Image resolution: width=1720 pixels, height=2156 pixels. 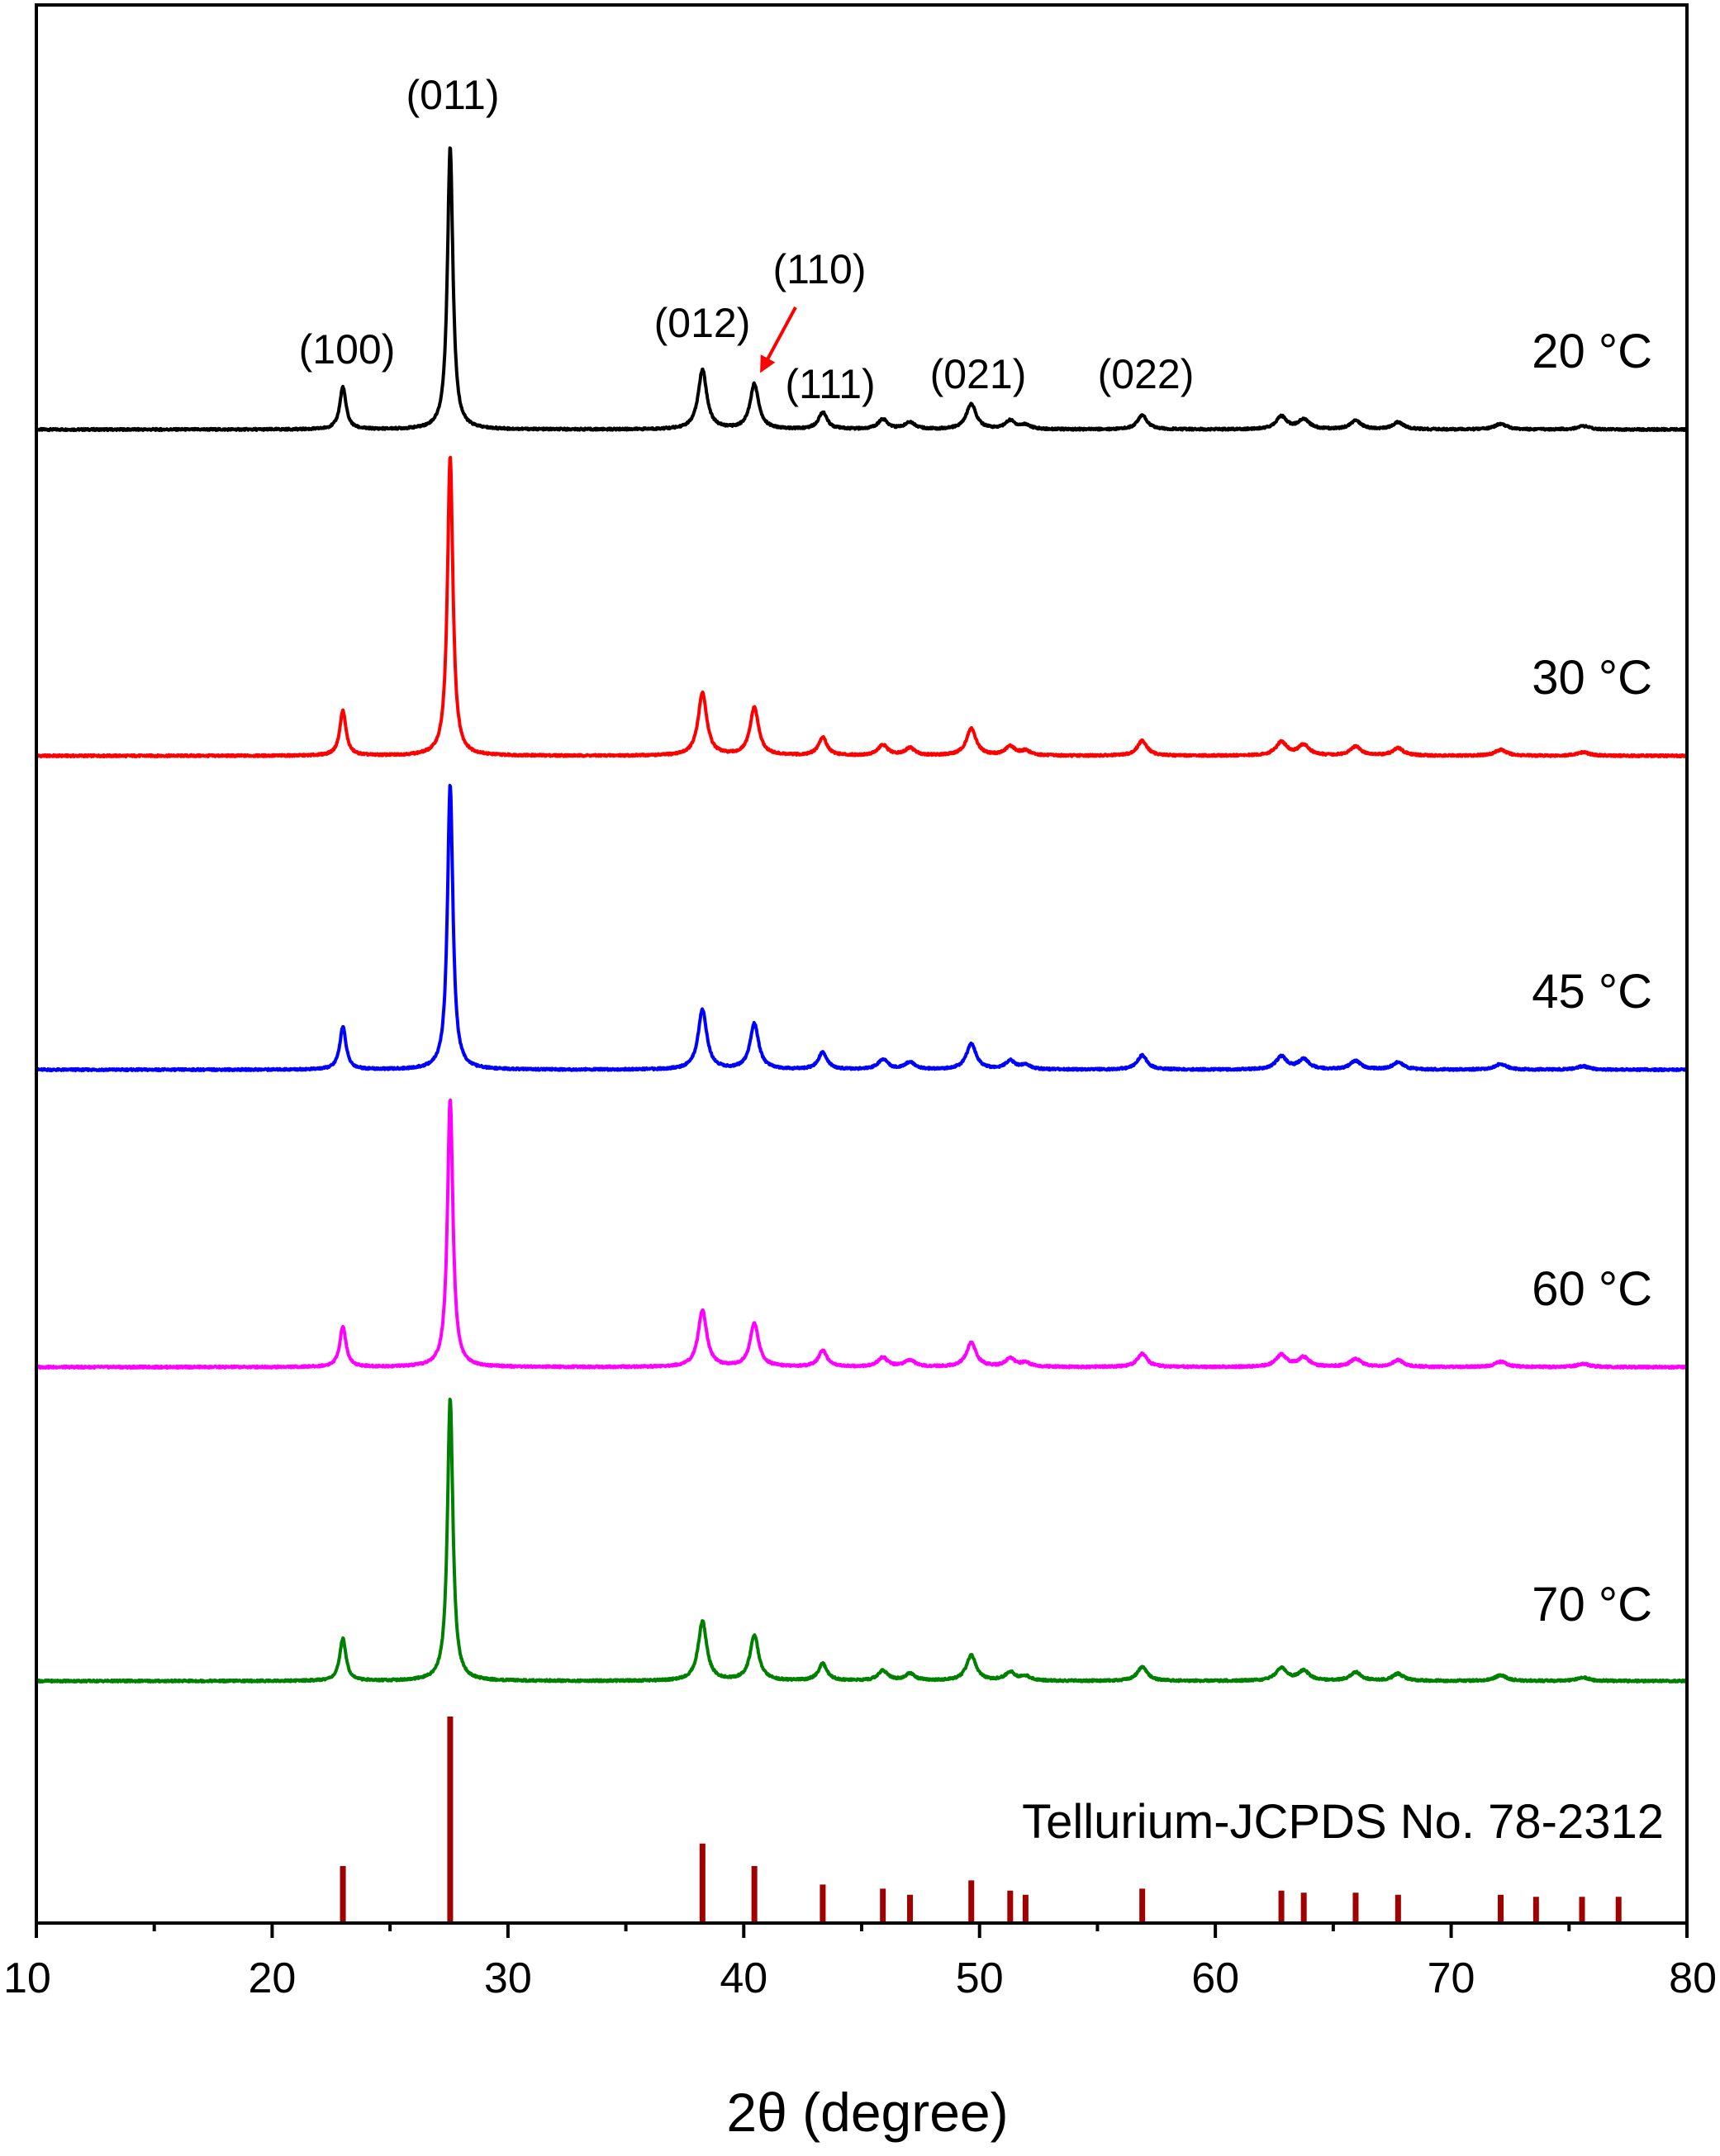 I want to click on series-label: 60 °C, so click(x=1592, y=1289).